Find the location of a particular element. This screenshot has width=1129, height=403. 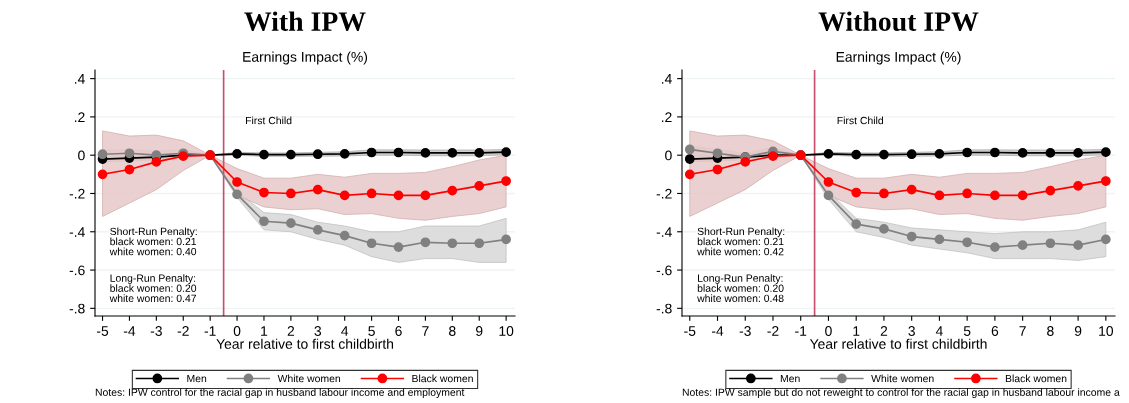

x-tick-label: 2 is located at coordinates (884, 331).